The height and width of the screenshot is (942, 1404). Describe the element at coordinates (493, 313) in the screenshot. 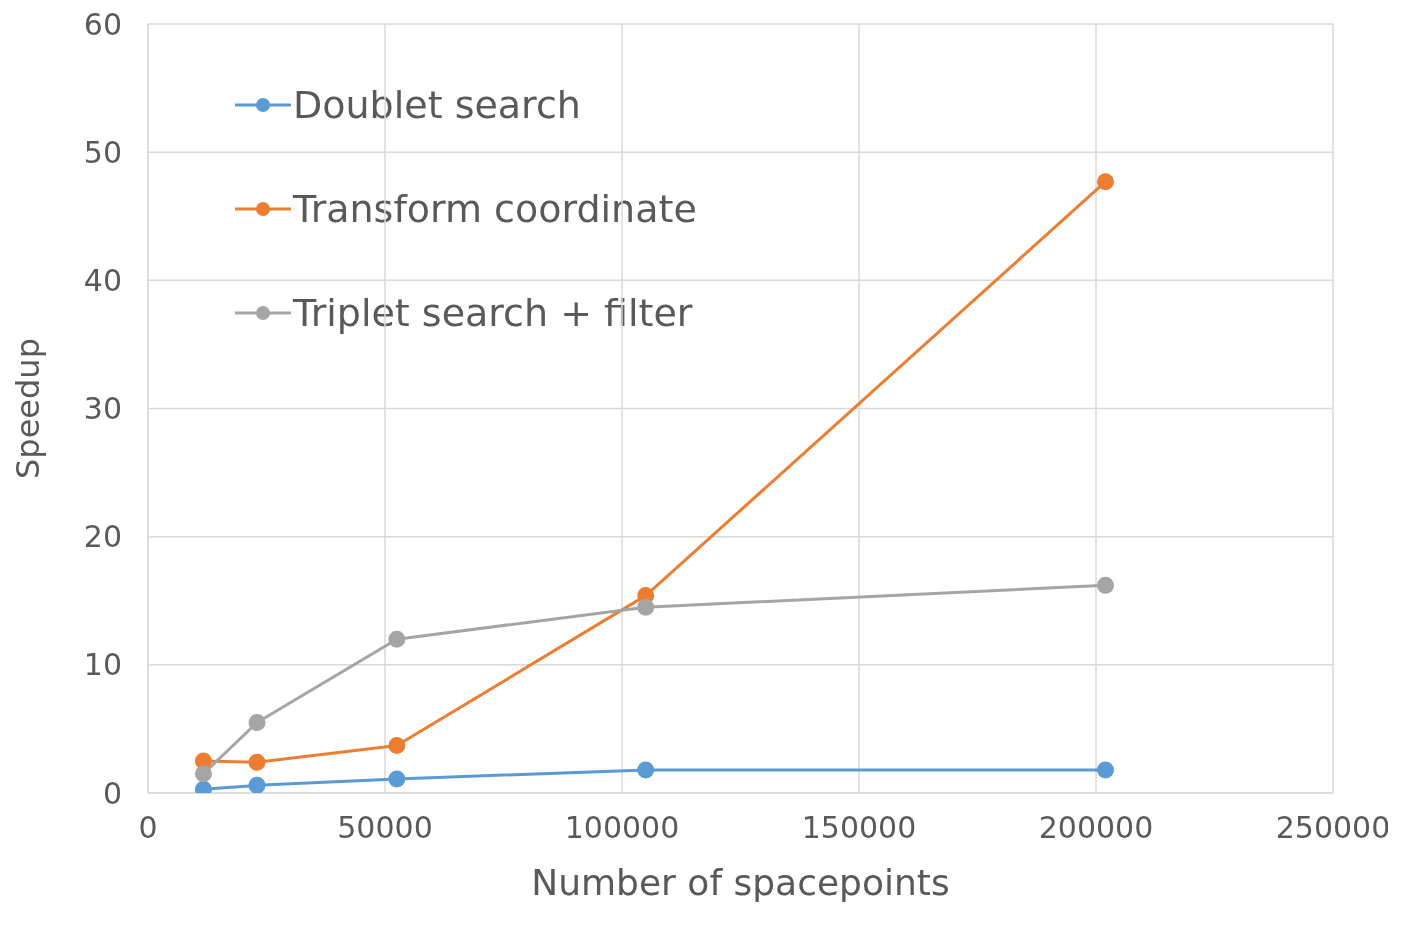

I see `legend-label: Triplet search + filter` at that location.